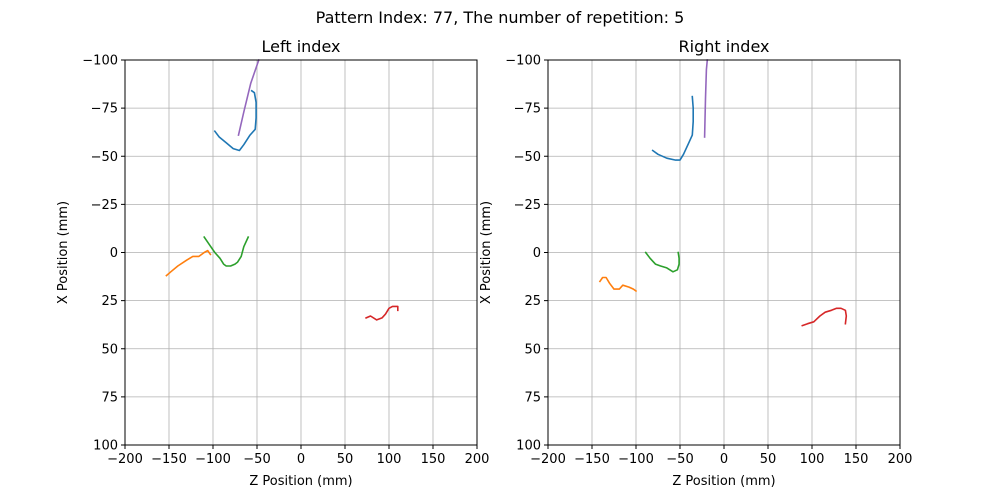 The image size is (1000, 500). What do you see at coordinates (300, 481) in the screenshot?
I see `left-index-x-axis-label: Z Position (mm)` at bounding box center [300, 481].